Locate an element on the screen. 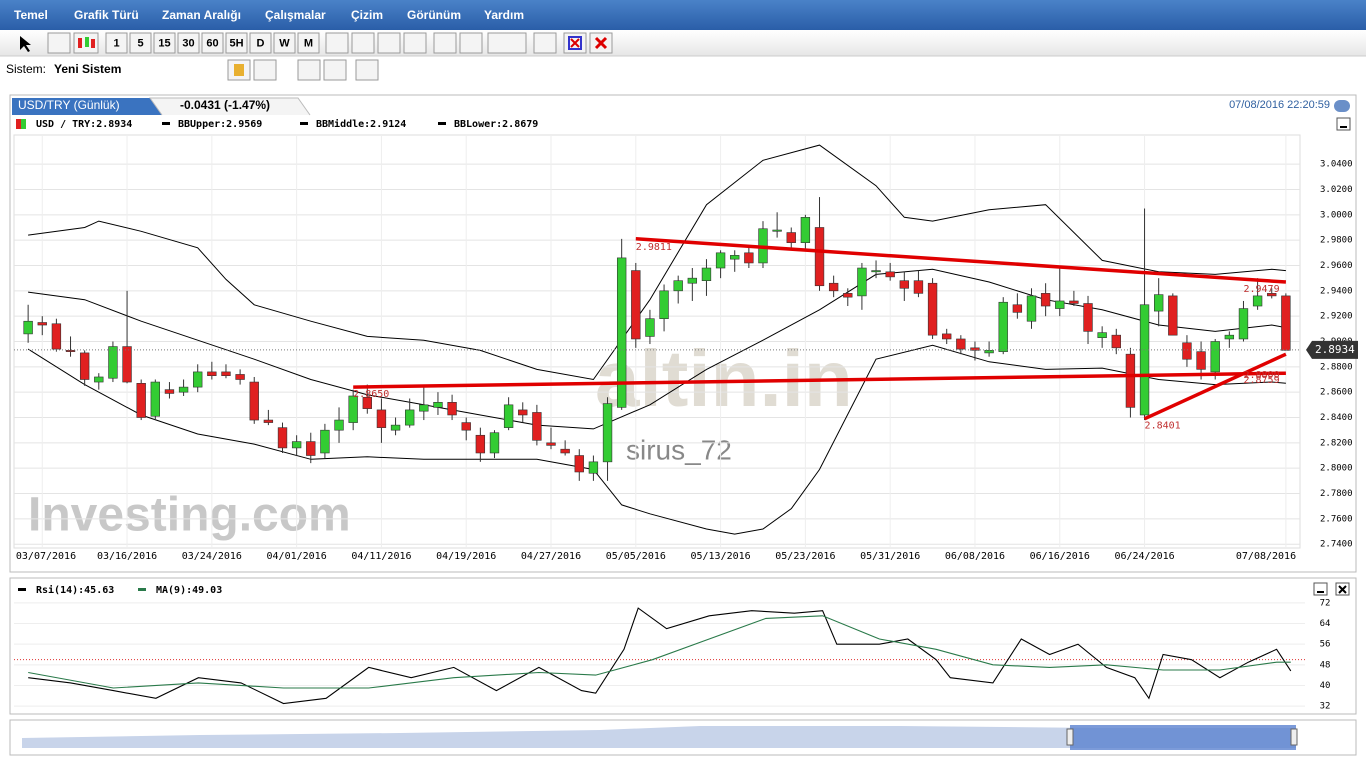  zoom-in is located at coordinates (337, 43).